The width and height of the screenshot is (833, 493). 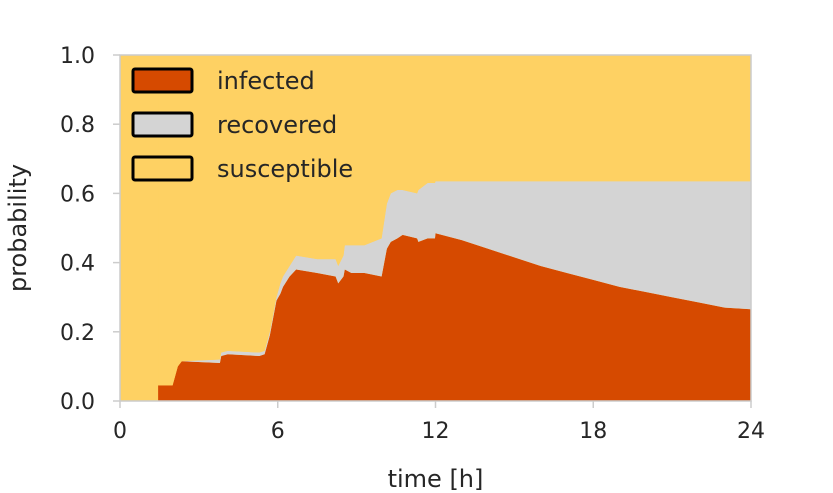 I want to click on y-tick-label: 0.6, so click(x=77, y=194).